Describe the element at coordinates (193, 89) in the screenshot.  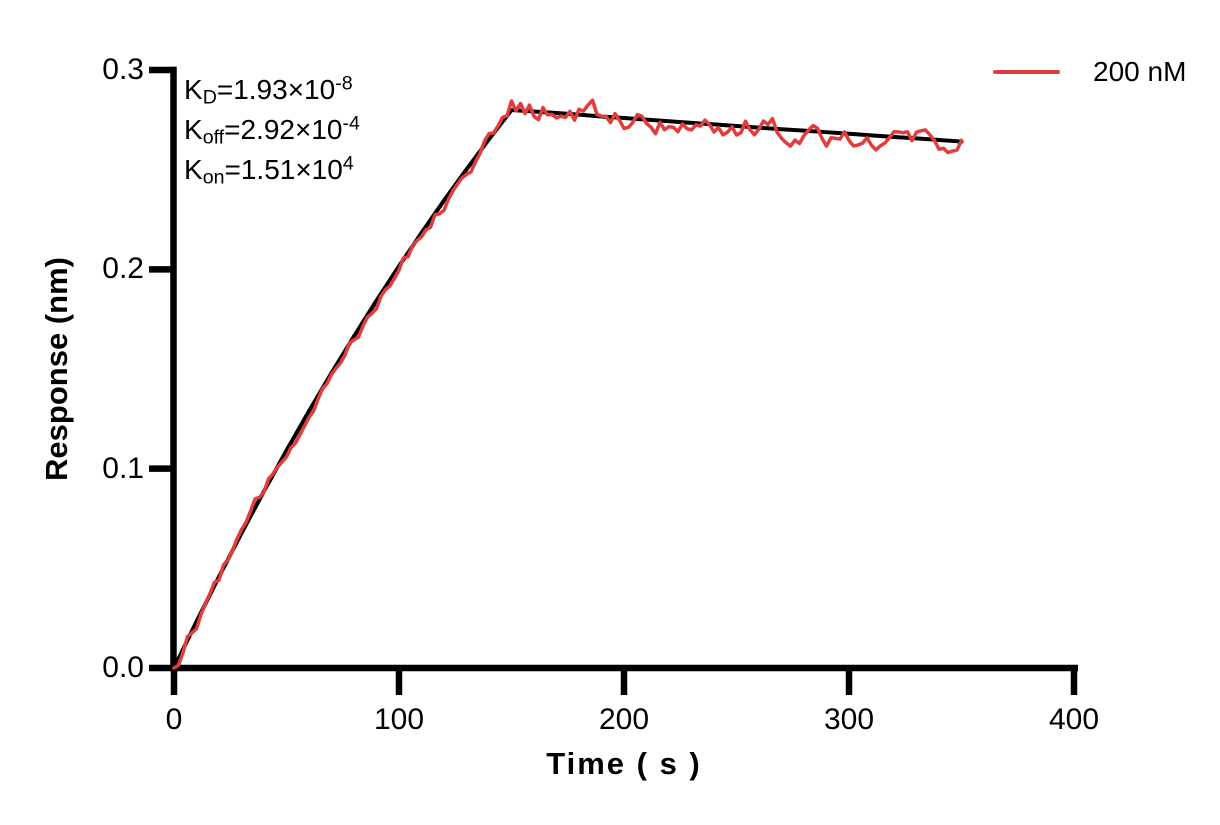
I see `kd-symbol: K` at that location.